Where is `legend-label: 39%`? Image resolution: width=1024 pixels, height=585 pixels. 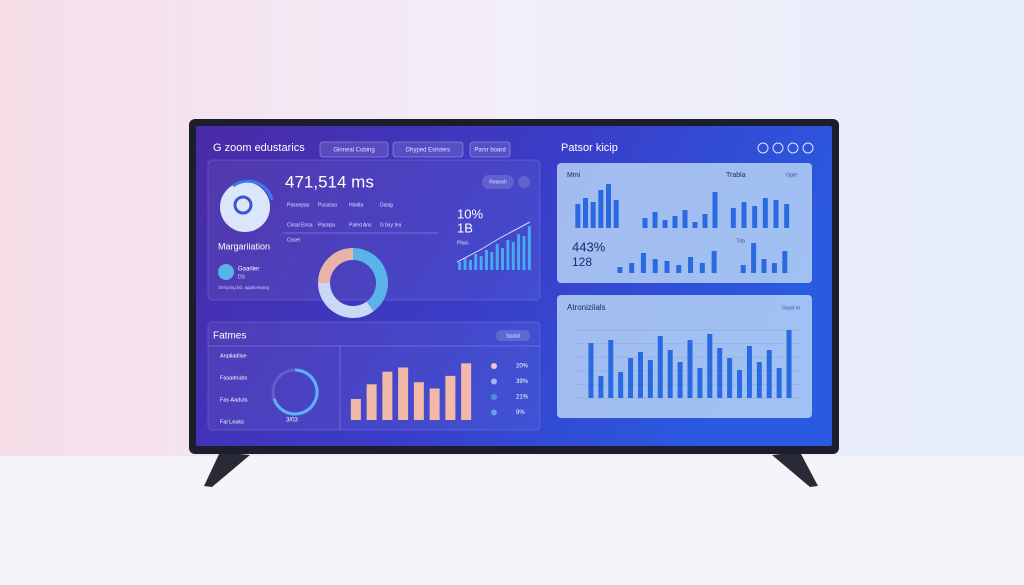
legend-label: 39% is located at coordinates (522, 382).